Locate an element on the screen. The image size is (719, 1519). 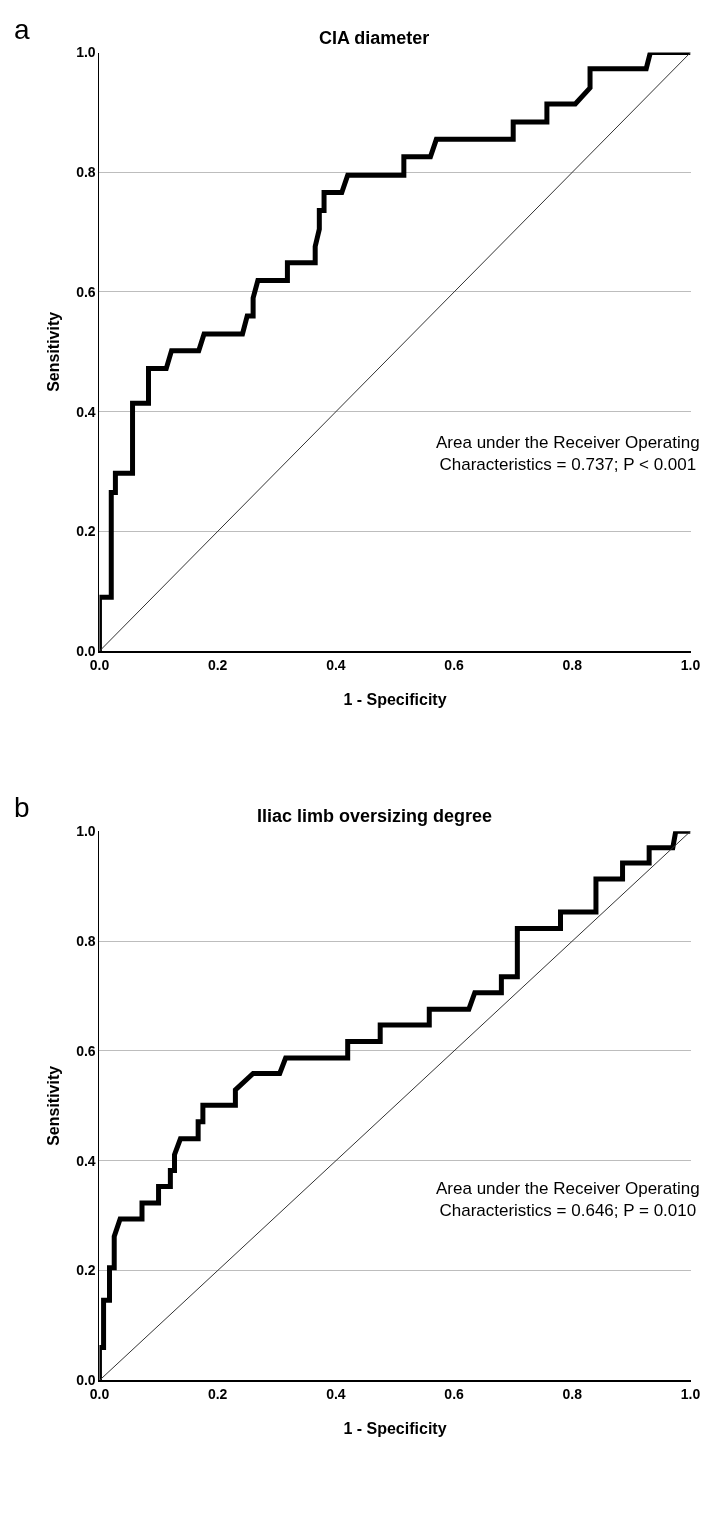
text: a is located at coordinates (22, 29).